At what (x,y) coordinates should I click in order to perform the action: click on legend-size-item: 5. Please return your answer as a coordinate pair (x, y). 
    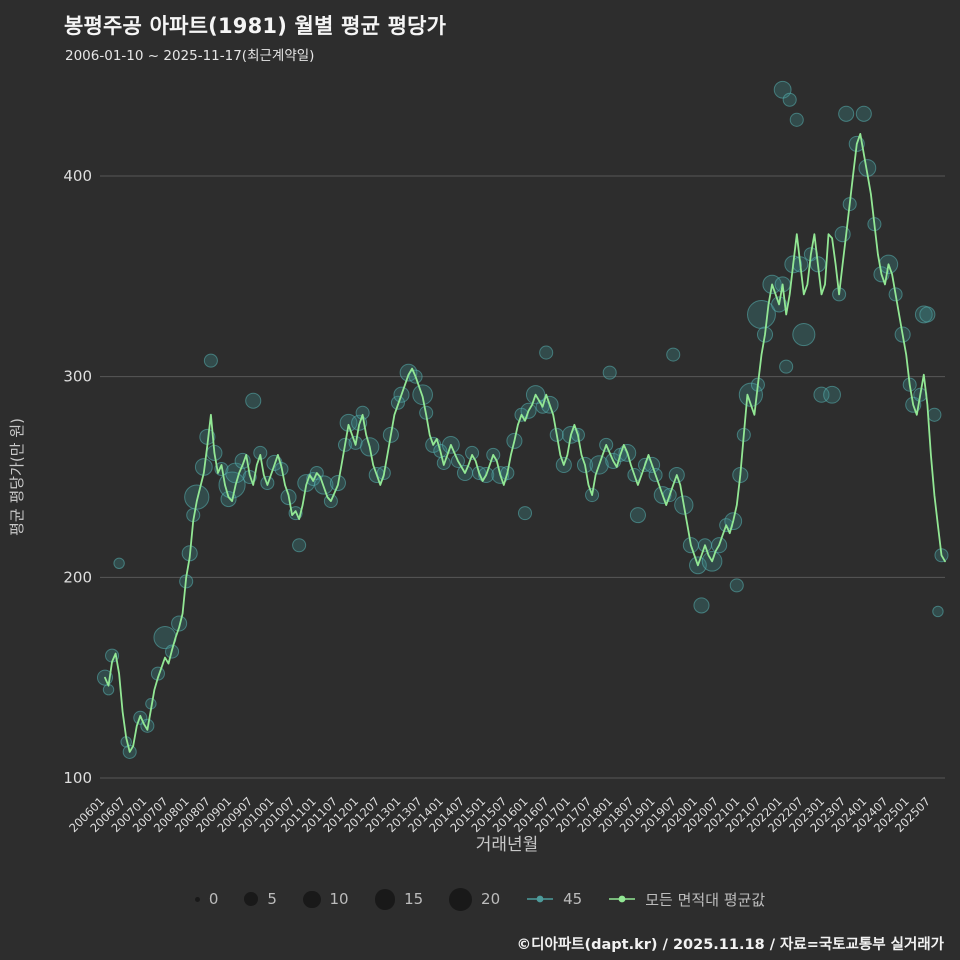
    Looking at the image, I should click on (260, 899).